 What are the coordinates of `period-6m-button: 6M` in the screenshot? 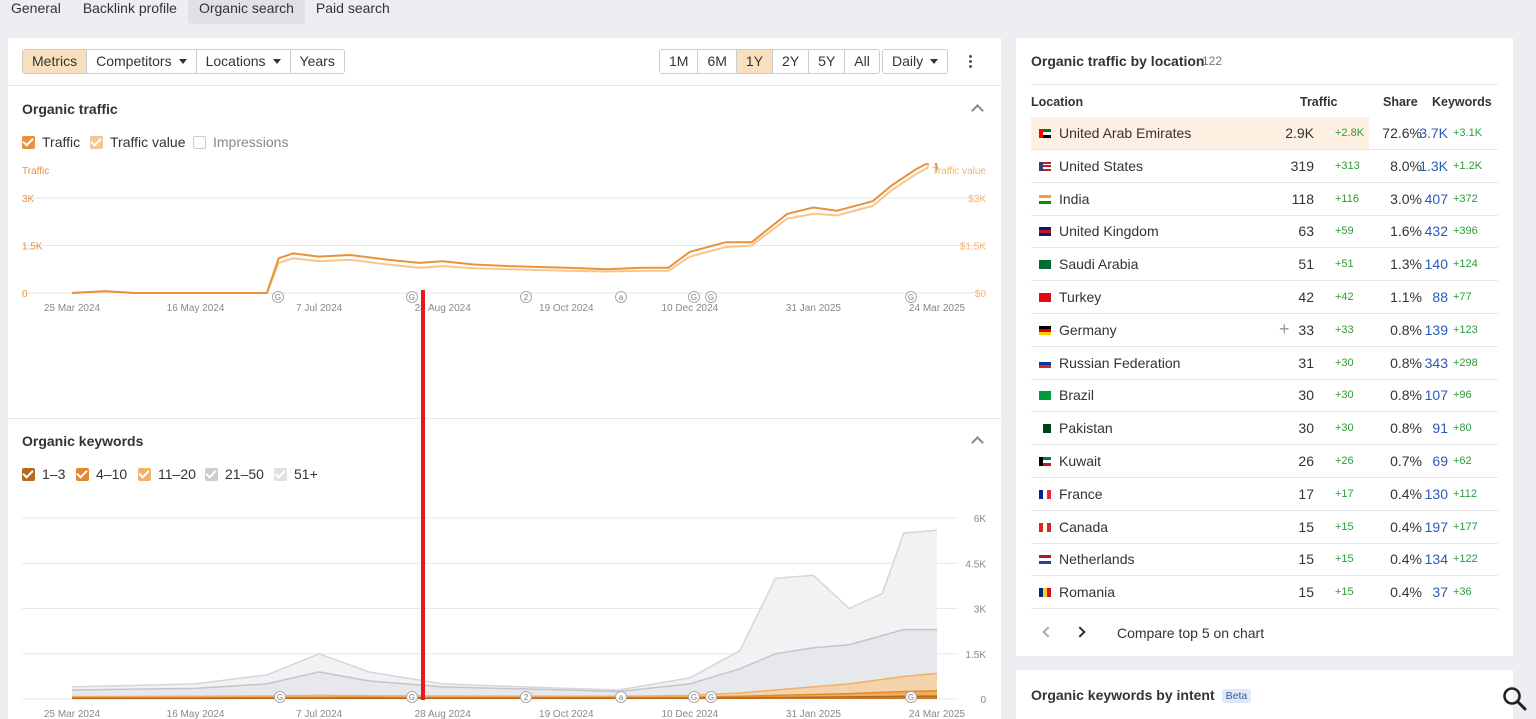 It's located at (716, 61).